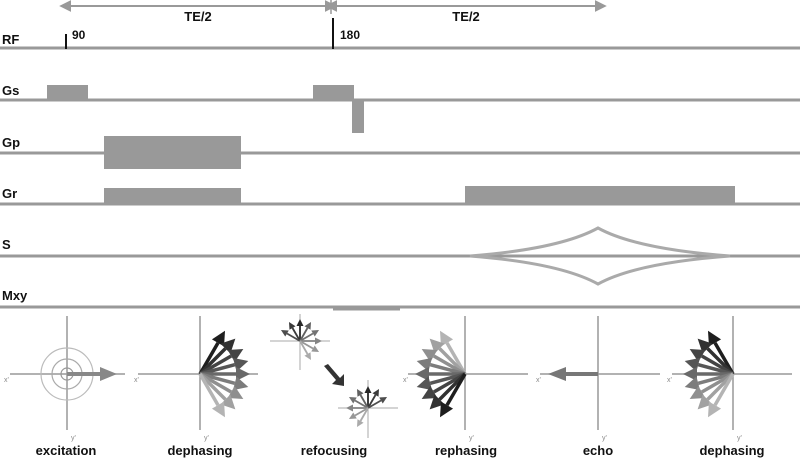 The height and width of the screenshot is (458, 800). What do you see at coordinates (79, 35) in the screenshot?
I see `rf-pulse-90-label: 90` at bounding box center [79, 35].